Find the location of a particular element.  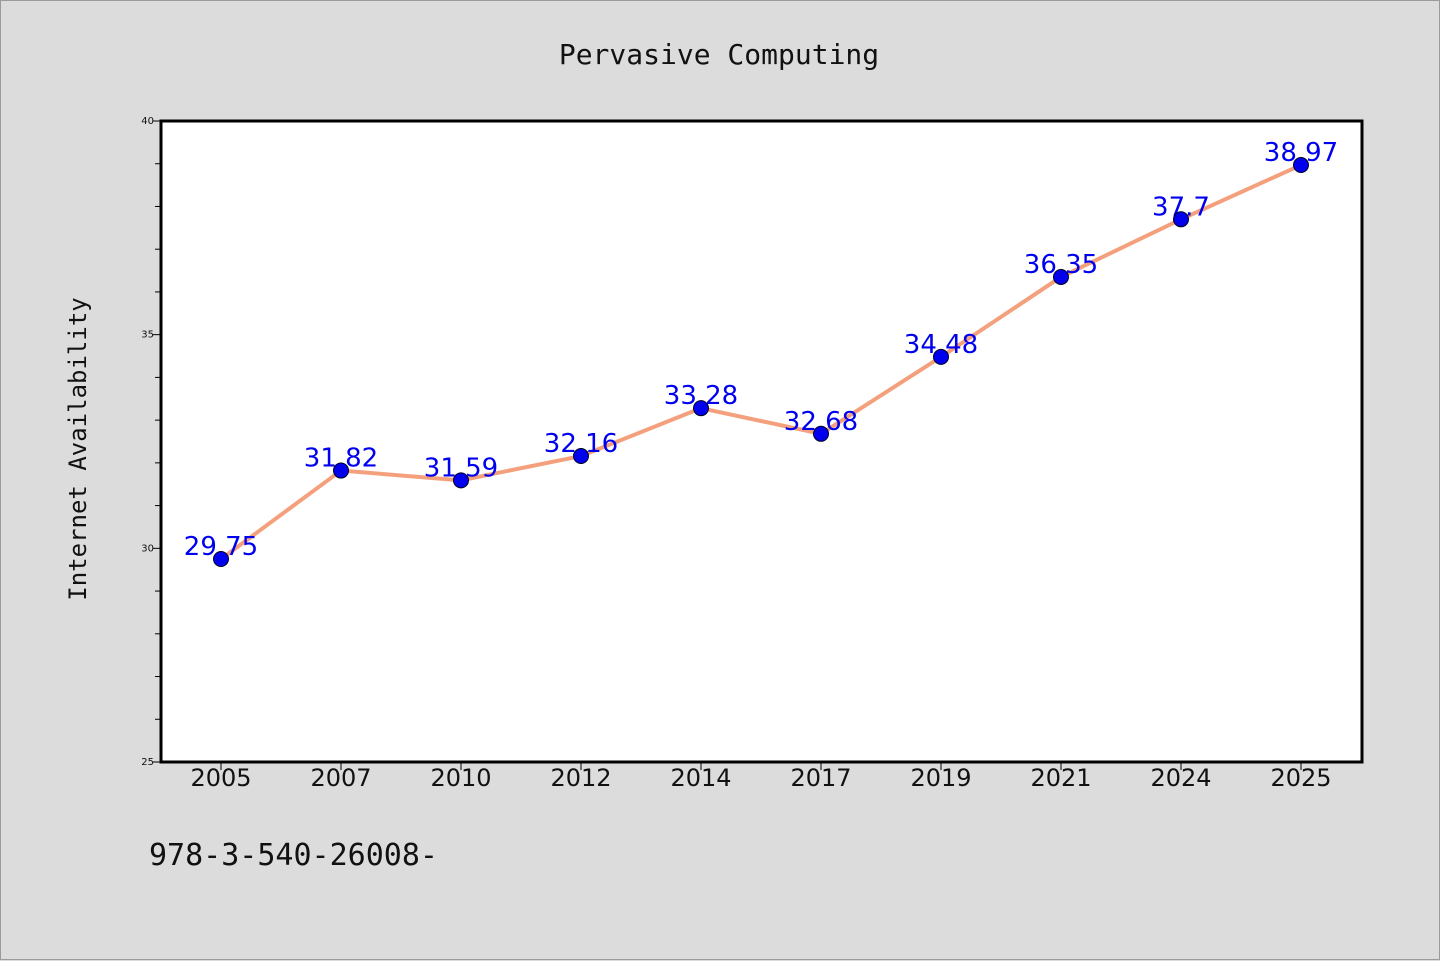

footer-isbn-text: 978-3-540-26008- is located at coordinates (293, 855).